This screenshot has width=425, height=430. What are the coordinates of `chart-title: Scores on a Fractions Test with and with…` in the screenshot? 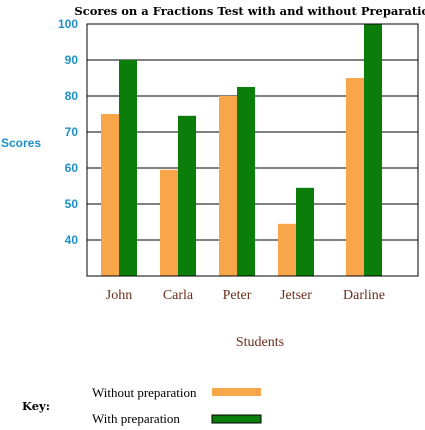 It's located at (249, 11).